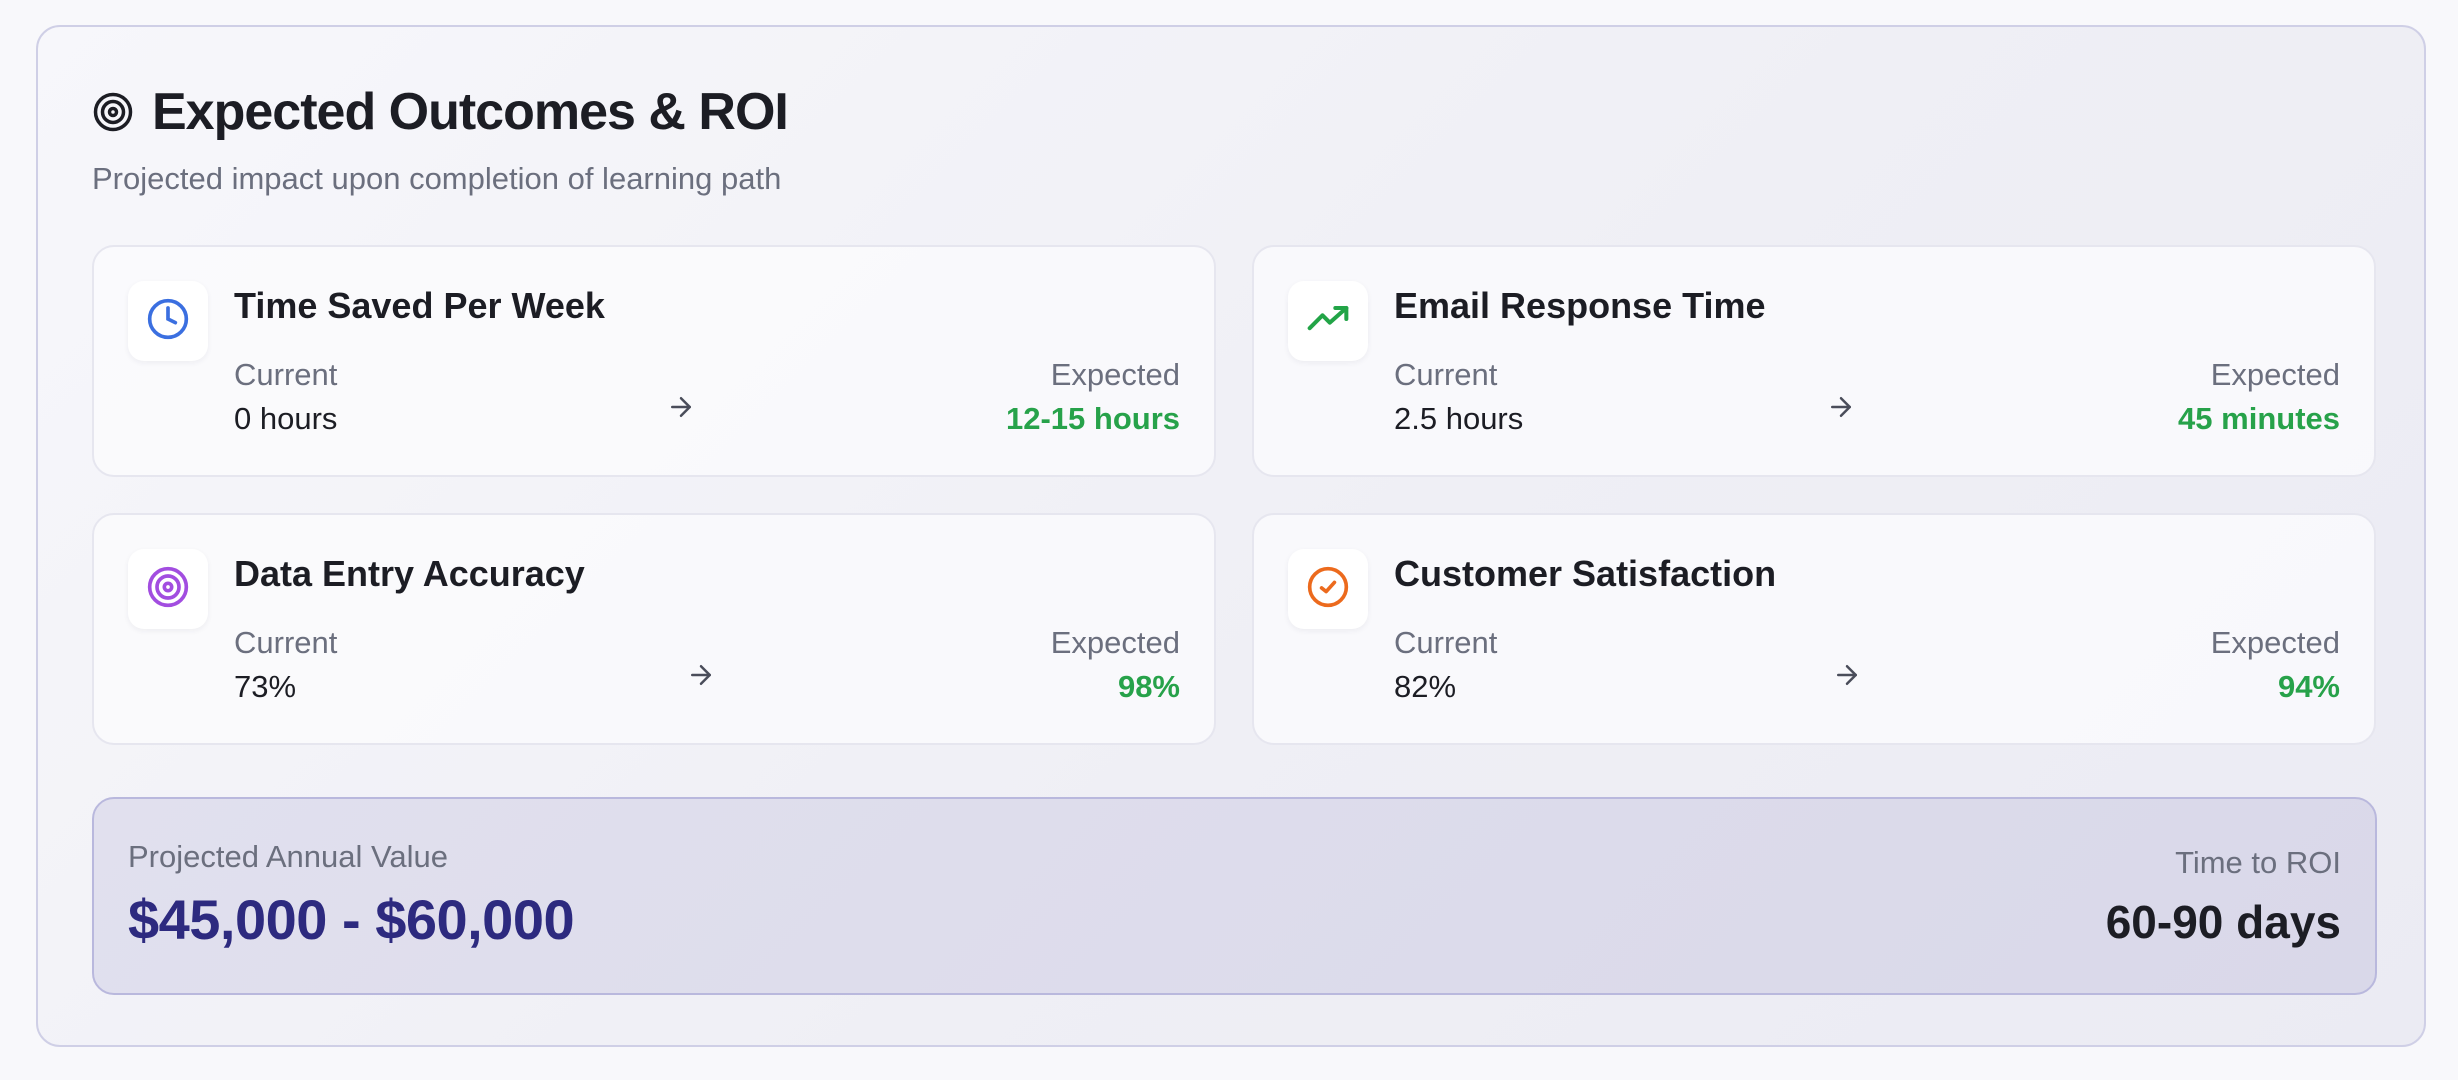 The height and width of the screenshot is (1080, 2458). What do you see at coordinates (470, 112) in the screenshot?
I see `page-title: Expected Outcomes & ROI` at bounding box center [470, 112].